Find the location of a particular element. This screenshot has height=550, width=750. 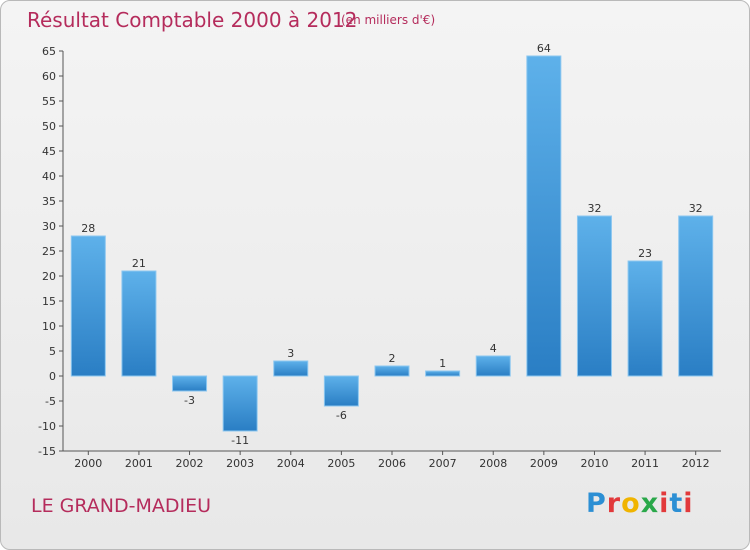

y-tick-label: 5 is located at coordinates (52, 351).